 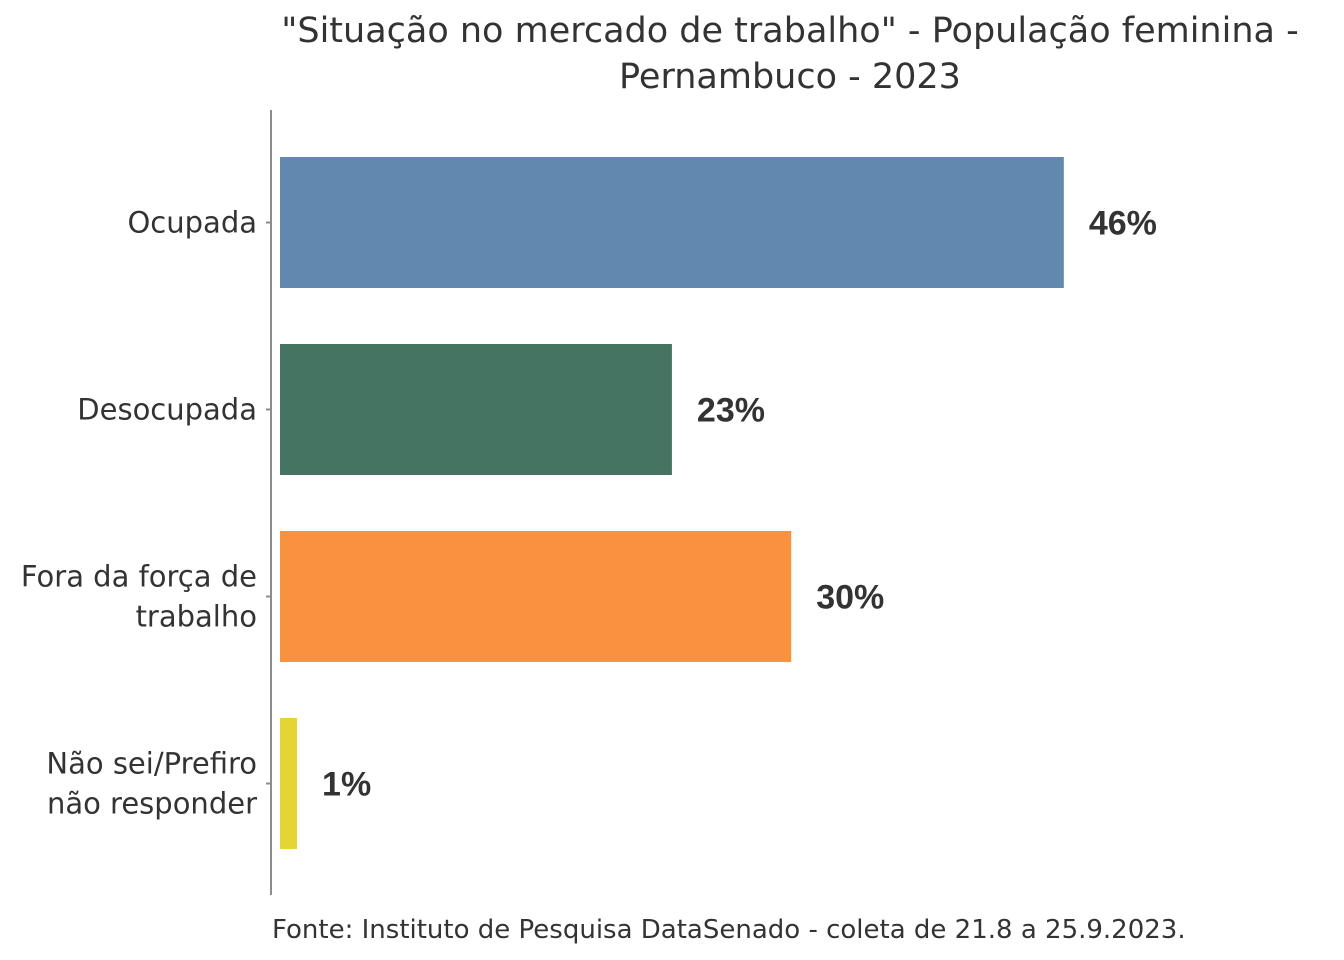 What do you see at coordinates (196, 617) in the screenshot?
I see `category-label-line: trabalho` at bounding box center [196, 617].